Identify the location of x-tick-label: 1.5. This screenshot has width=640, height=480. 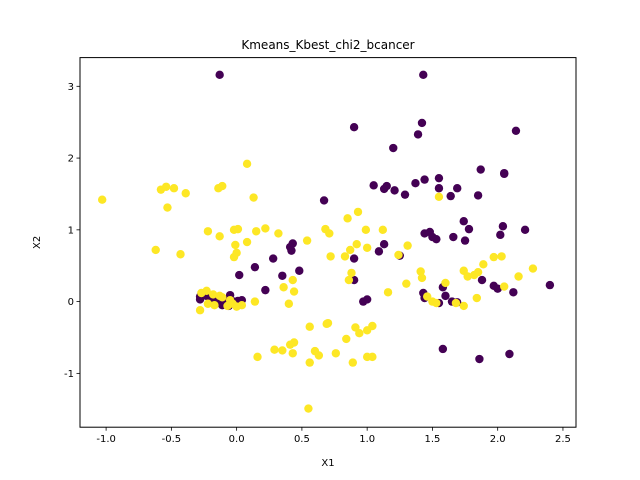
(432, 439).